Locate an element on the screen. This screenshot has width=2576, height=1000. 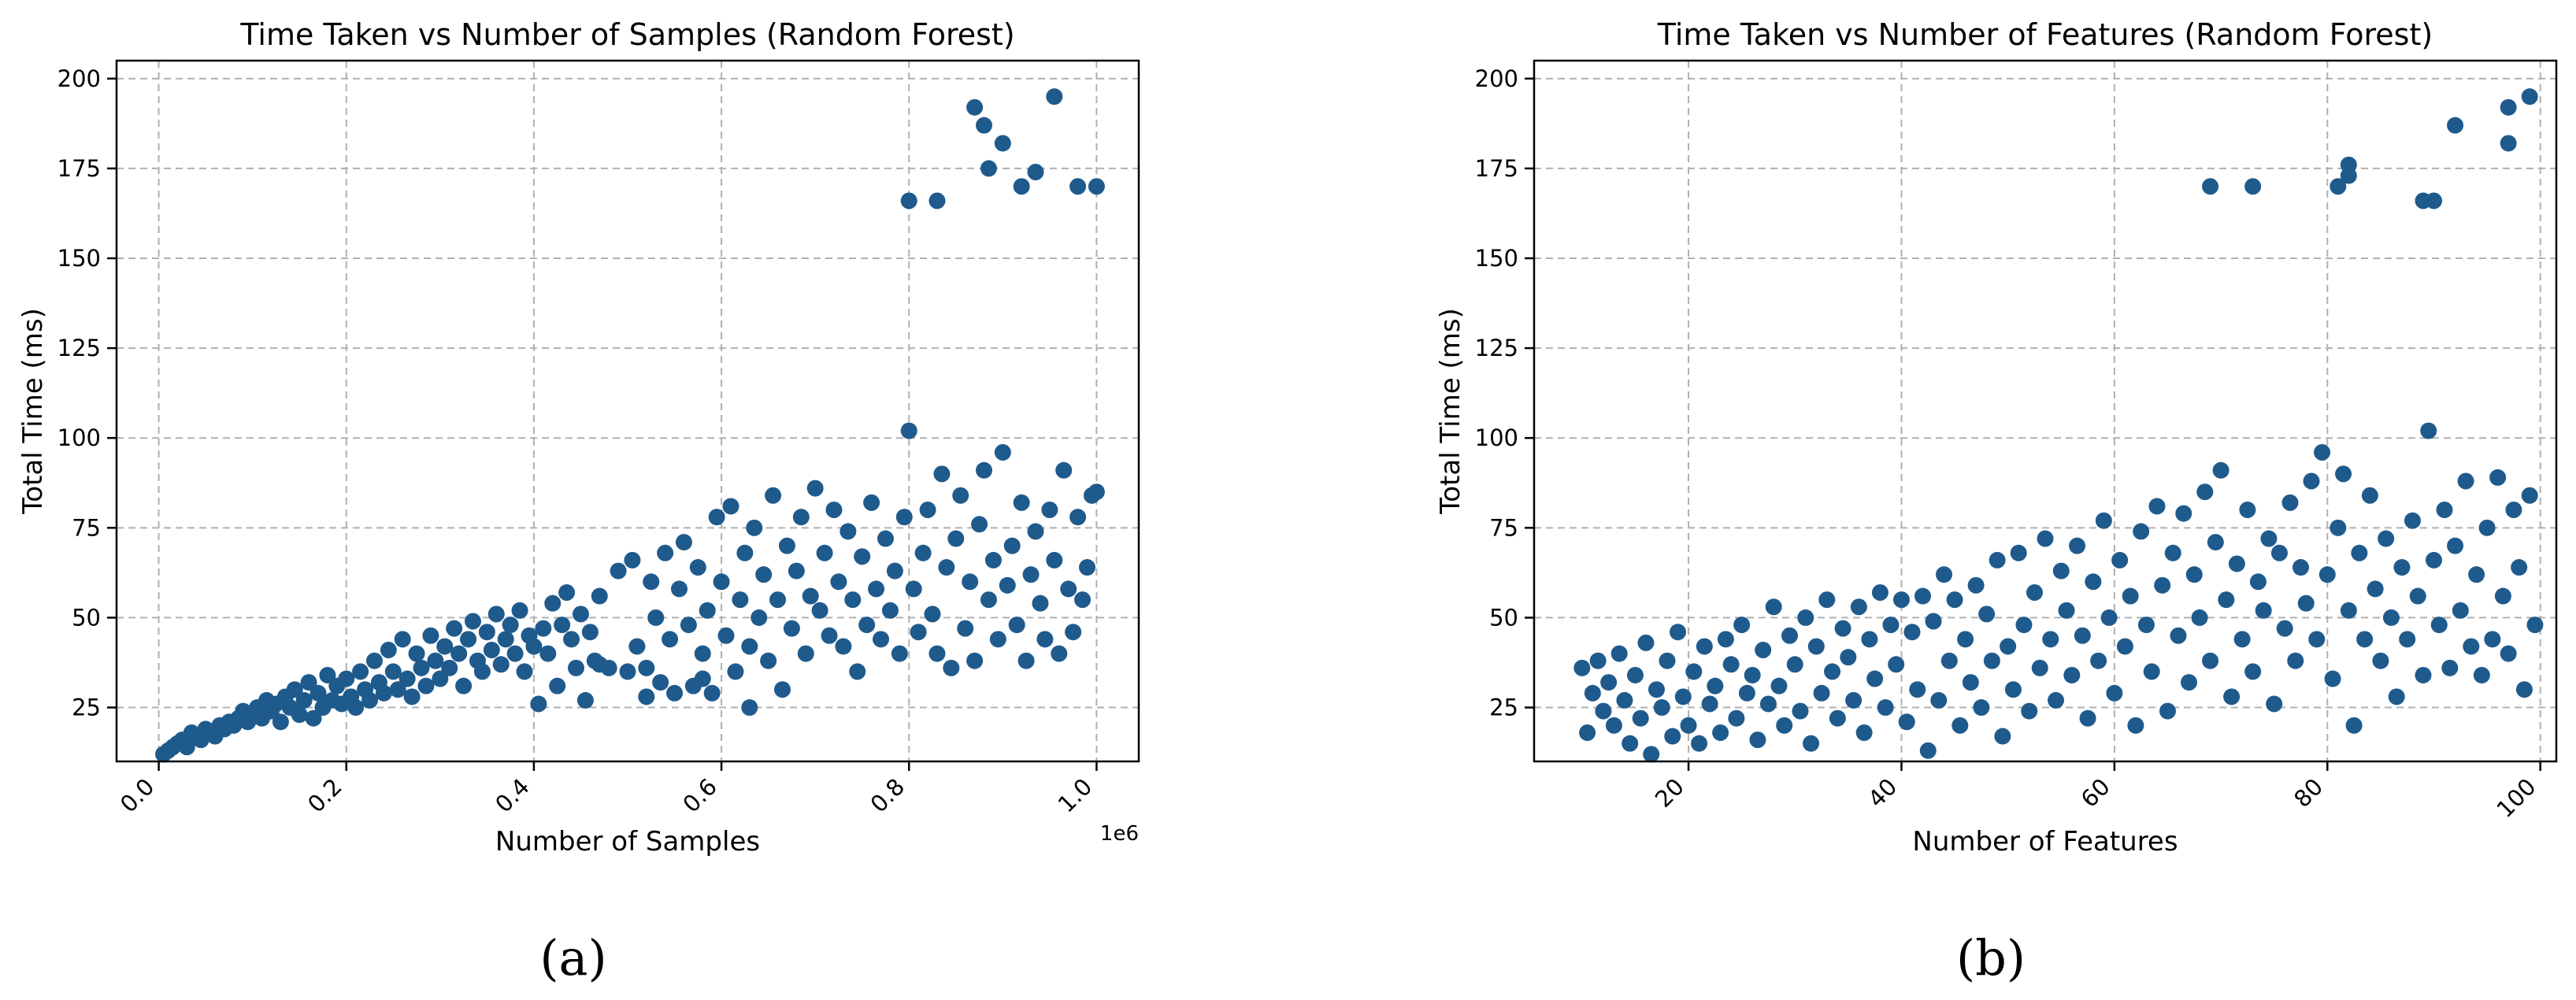
panel-a-x-tick-label: 0.4 is located at coordinates (512, 795).